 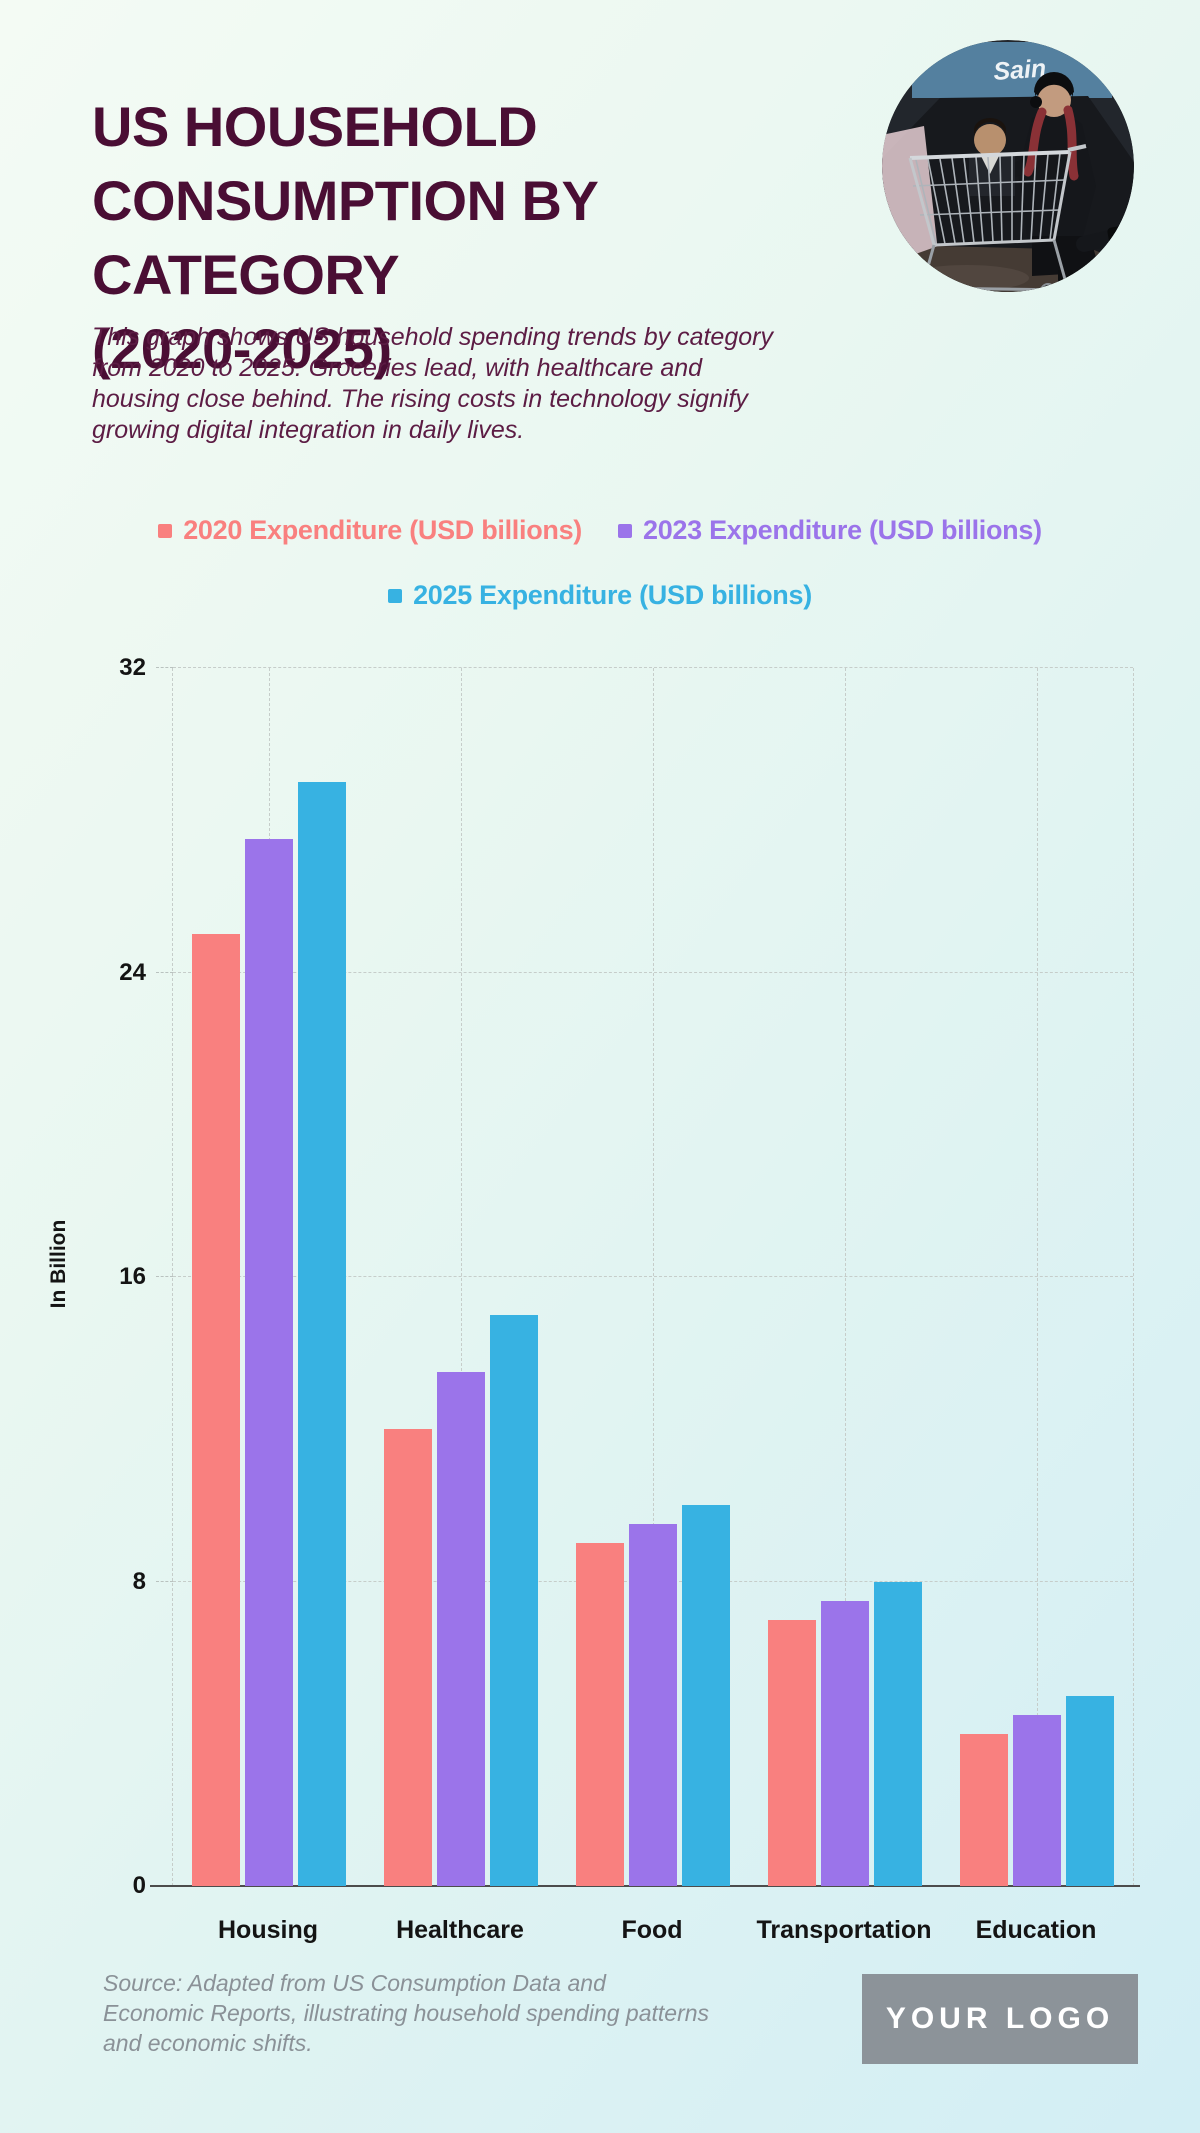 I want to click on bar-2023-healthcare, so click(x=461, y=1629).